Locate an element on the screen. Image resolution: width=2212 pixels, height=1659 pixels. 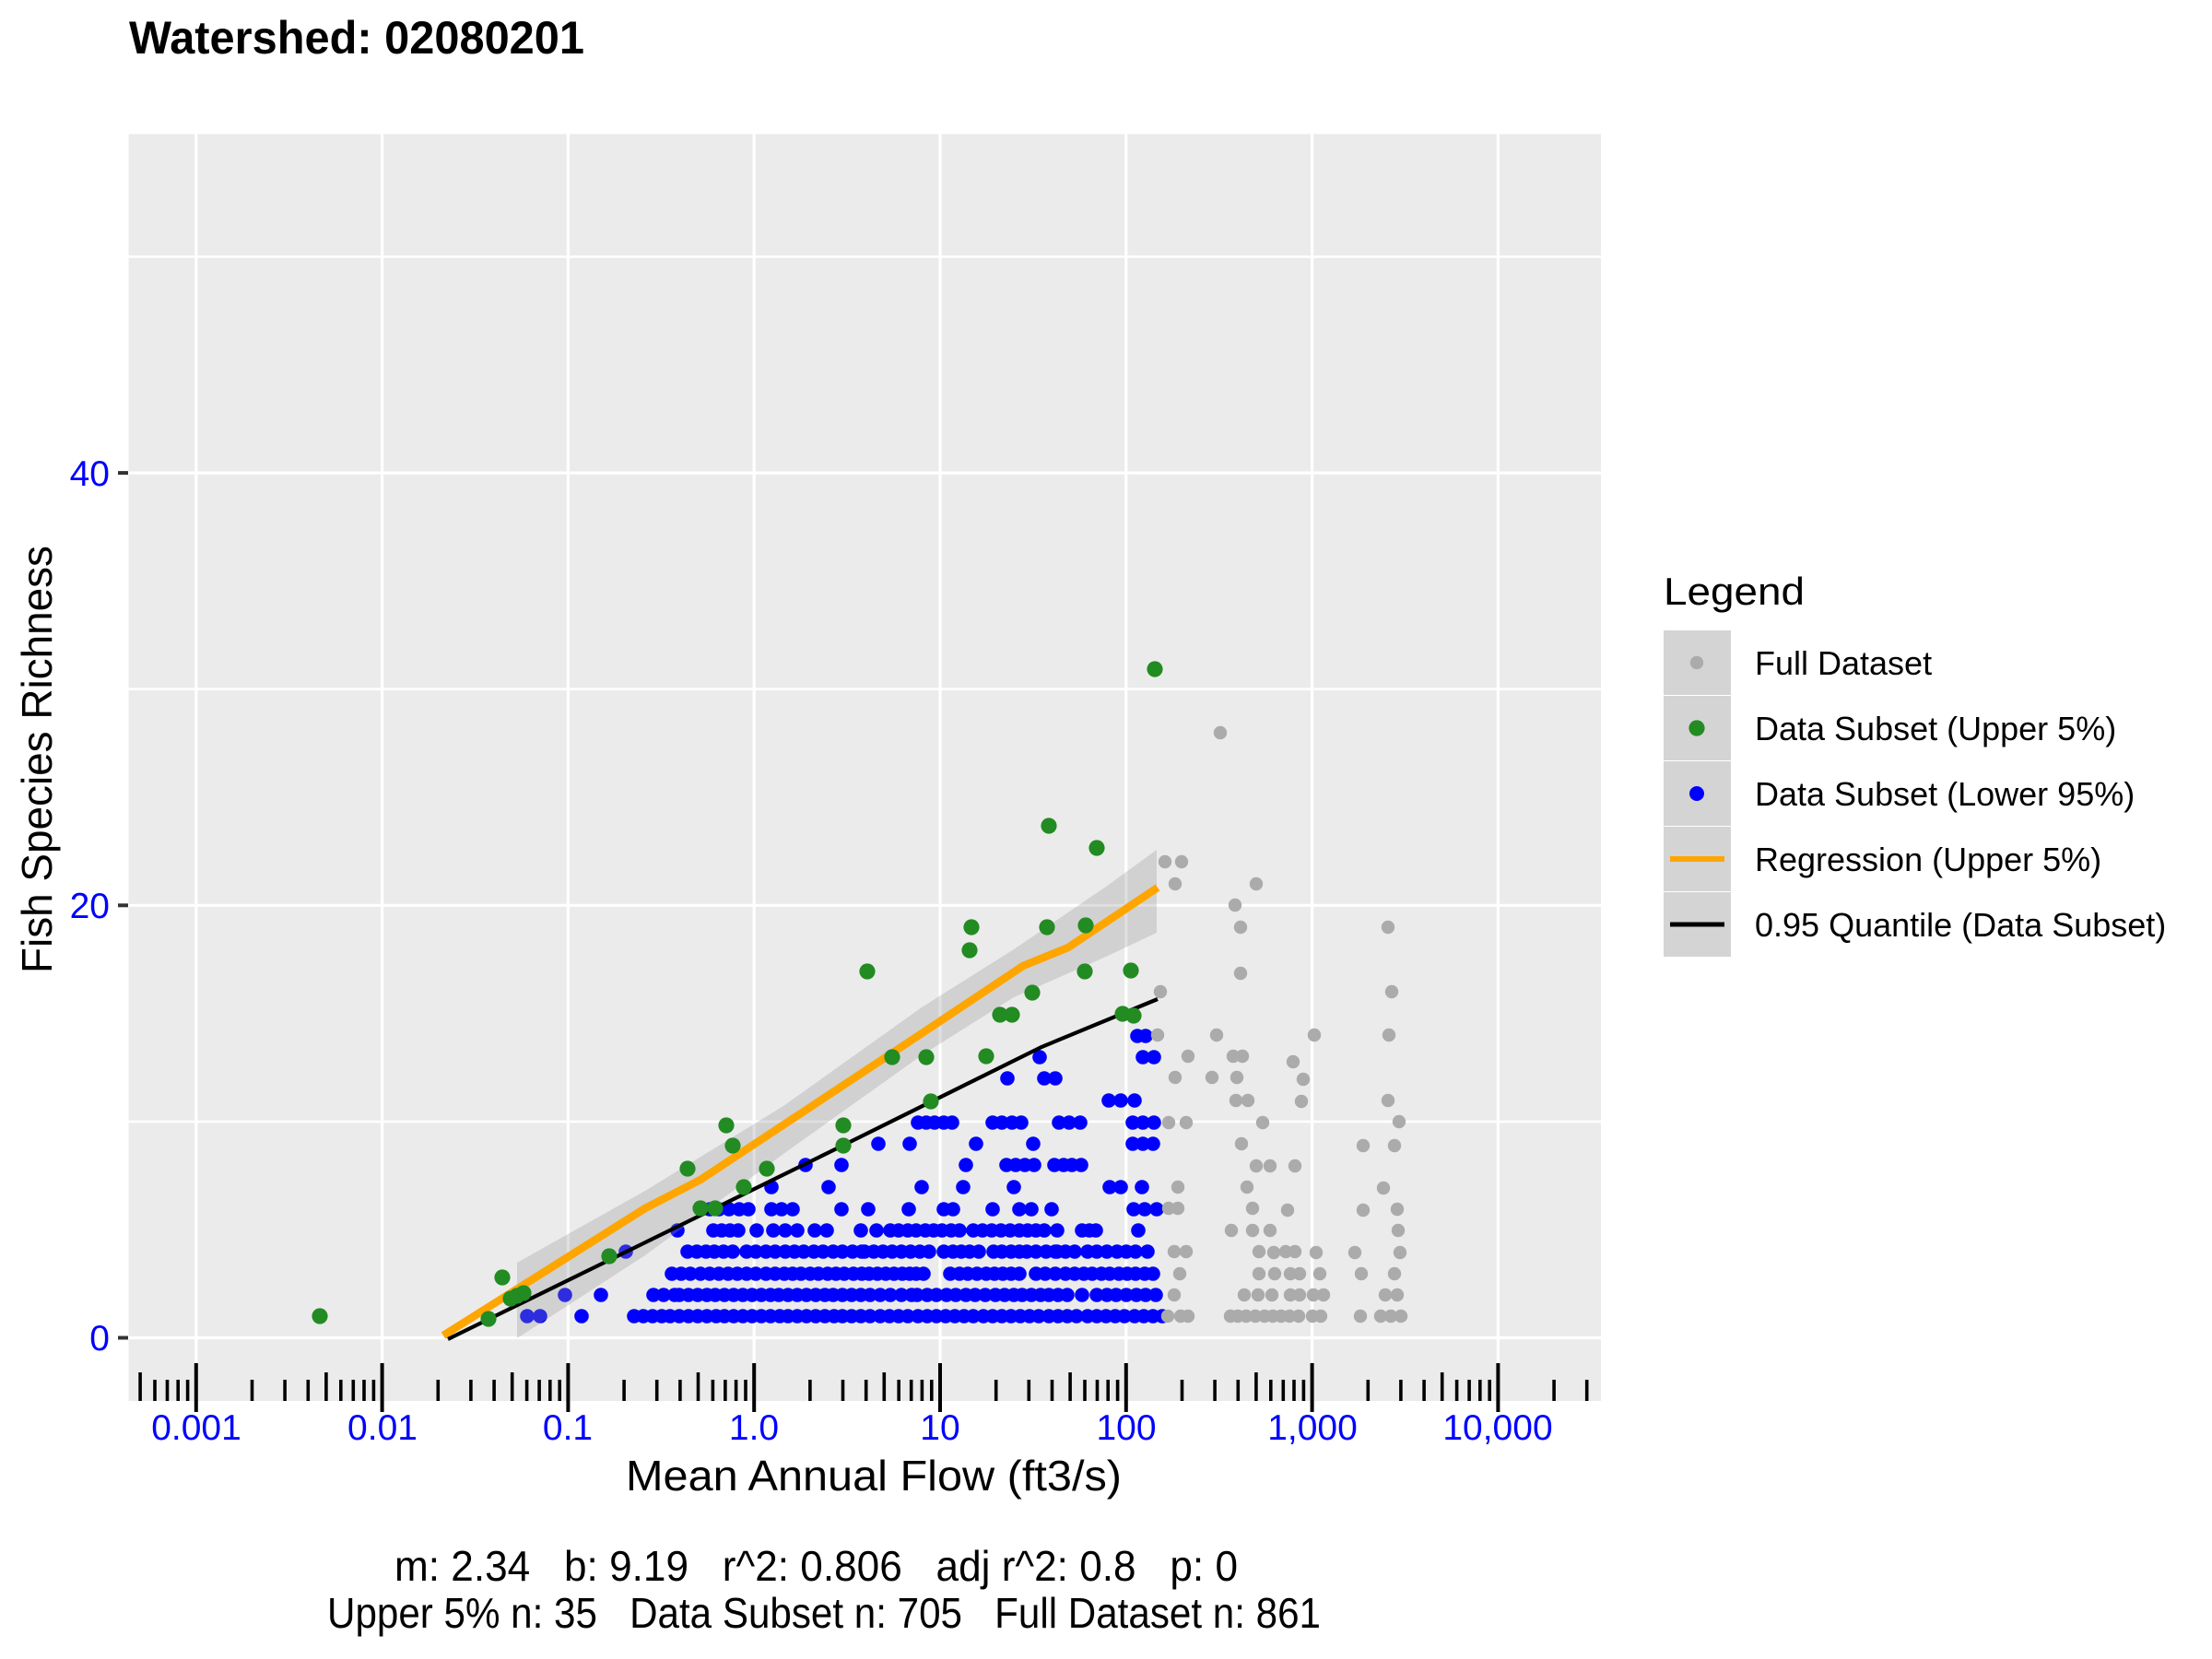
svg-text: Legend is located at coordinates (1734, 591).